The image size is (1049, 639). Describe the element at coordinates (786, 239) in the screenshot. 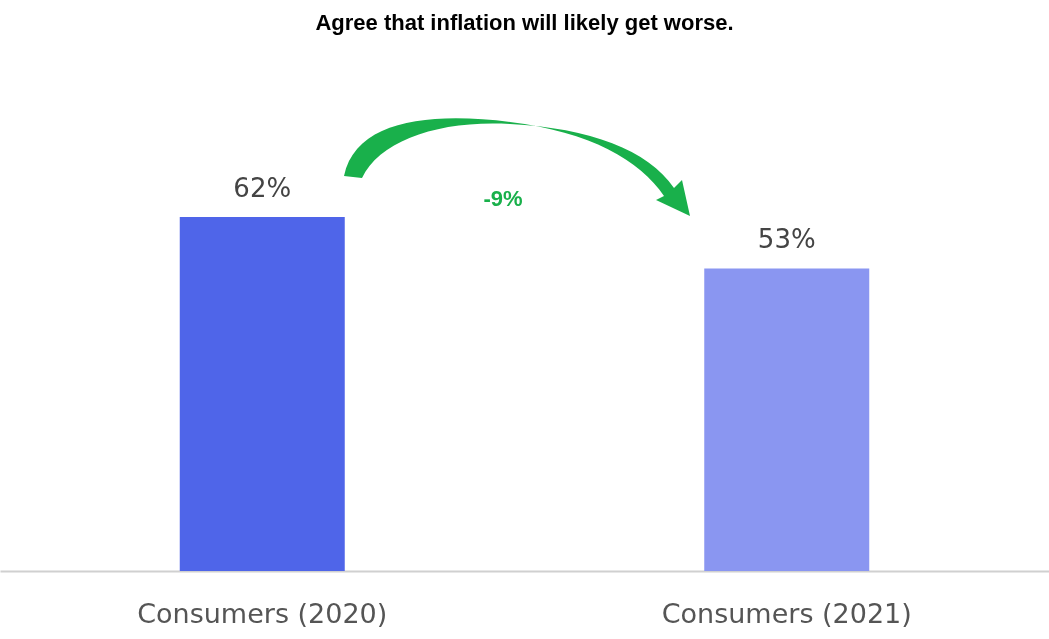

I see `data-label: 53%` at that location.